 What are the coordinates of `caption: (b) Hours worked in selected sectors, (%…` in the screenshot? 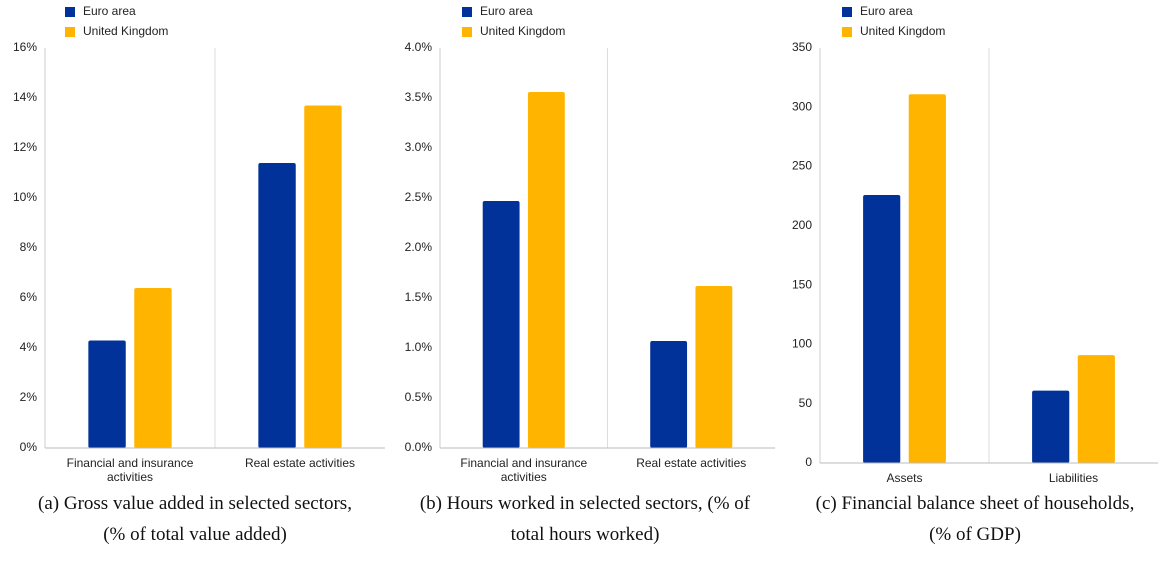 It's located at (585, 519).